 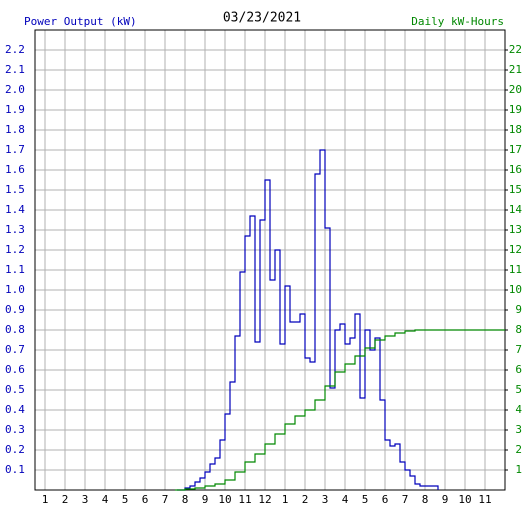 I want to click on y2-tick-label: 15, so click(x=515, y=189).